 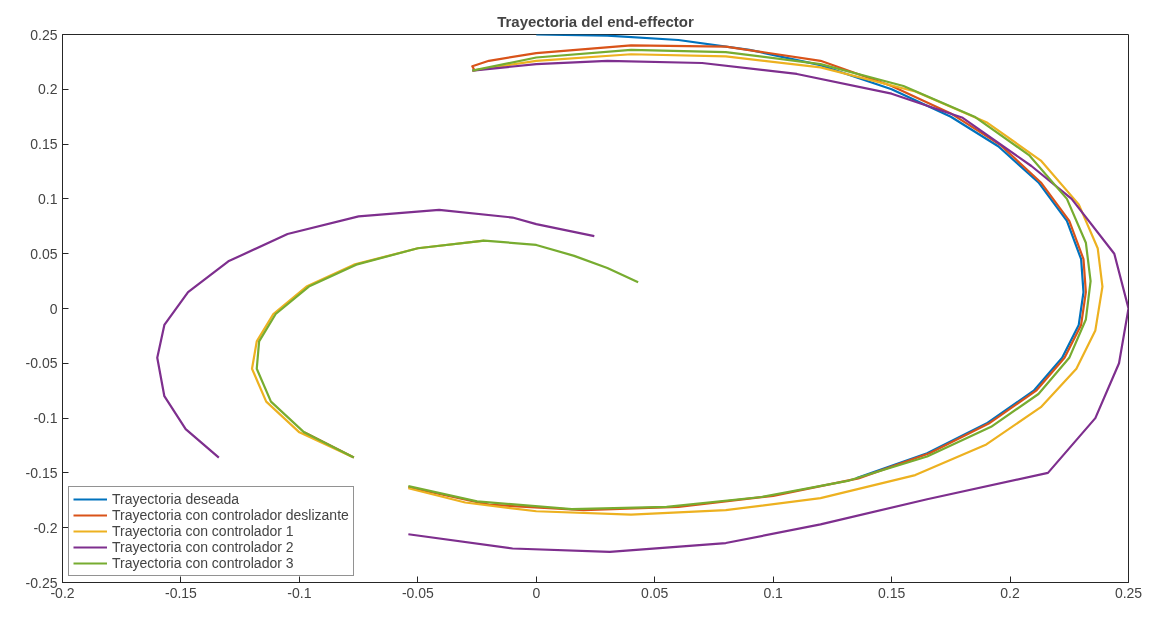 I want to click on x-tick-label: -0.05, so click(x=417, y=592).